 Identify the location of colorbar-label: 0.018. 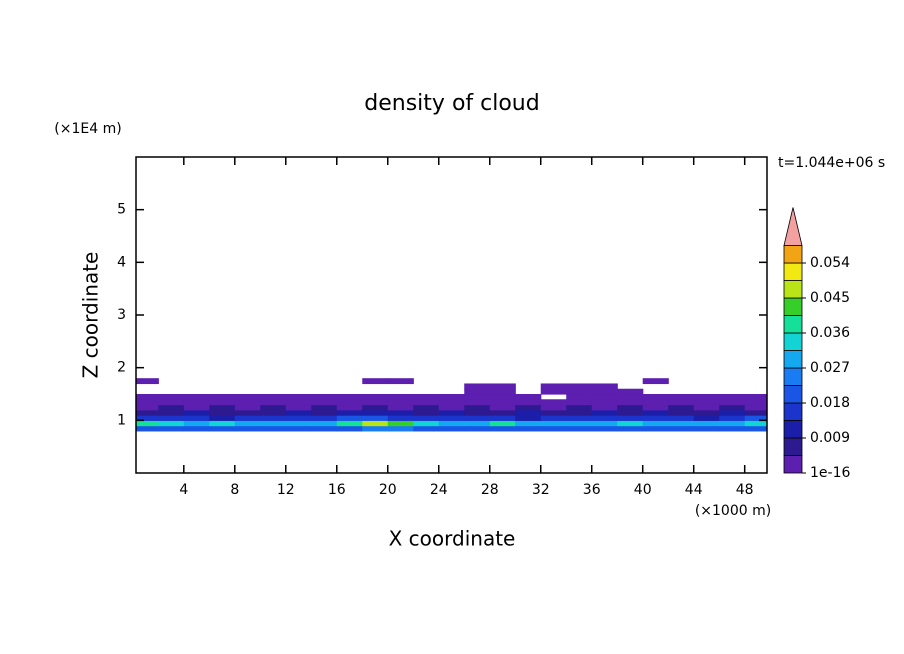
(830, 403).